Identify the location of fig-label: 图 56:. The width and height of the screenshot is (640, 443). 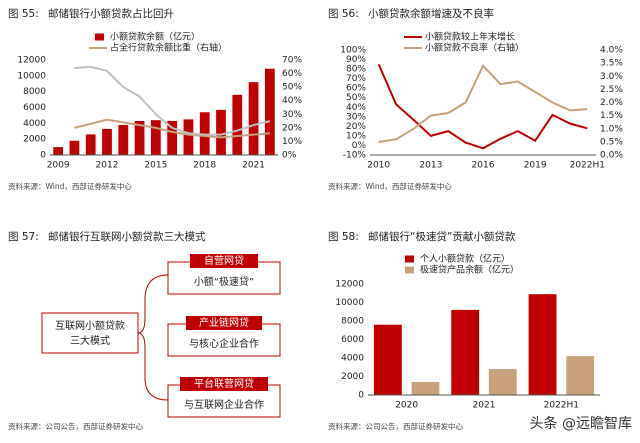
(343, 14).